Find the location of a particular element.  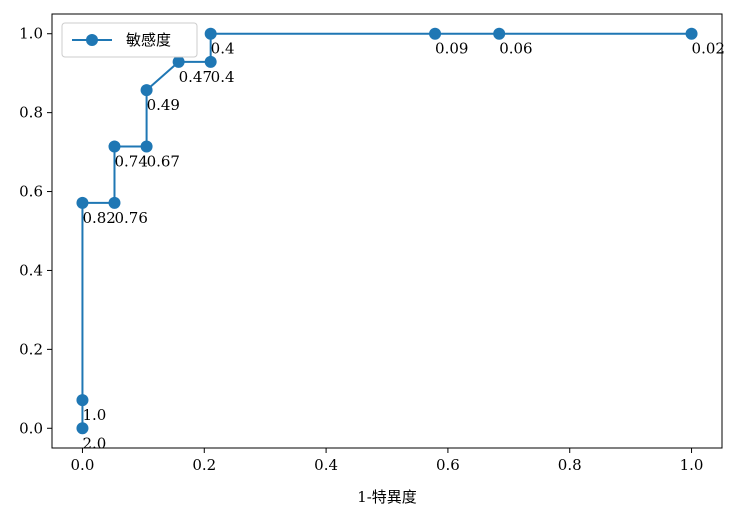

x-tick-label: 0.6 is located at coordinates (448, 465).